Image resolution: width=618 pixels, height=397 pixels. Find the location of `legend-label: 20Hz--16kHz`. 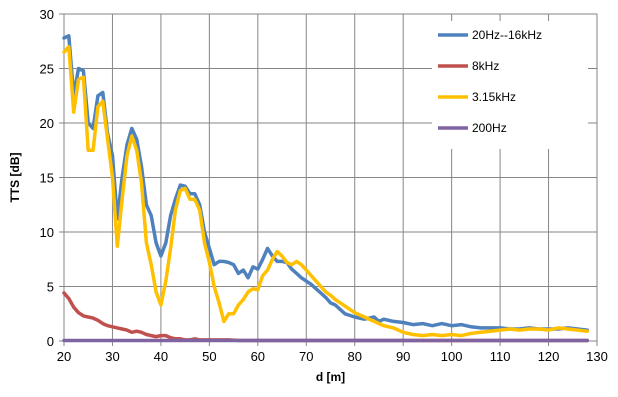

legend-label: 20Hz--16kHz is located at coordinates (507, 35).